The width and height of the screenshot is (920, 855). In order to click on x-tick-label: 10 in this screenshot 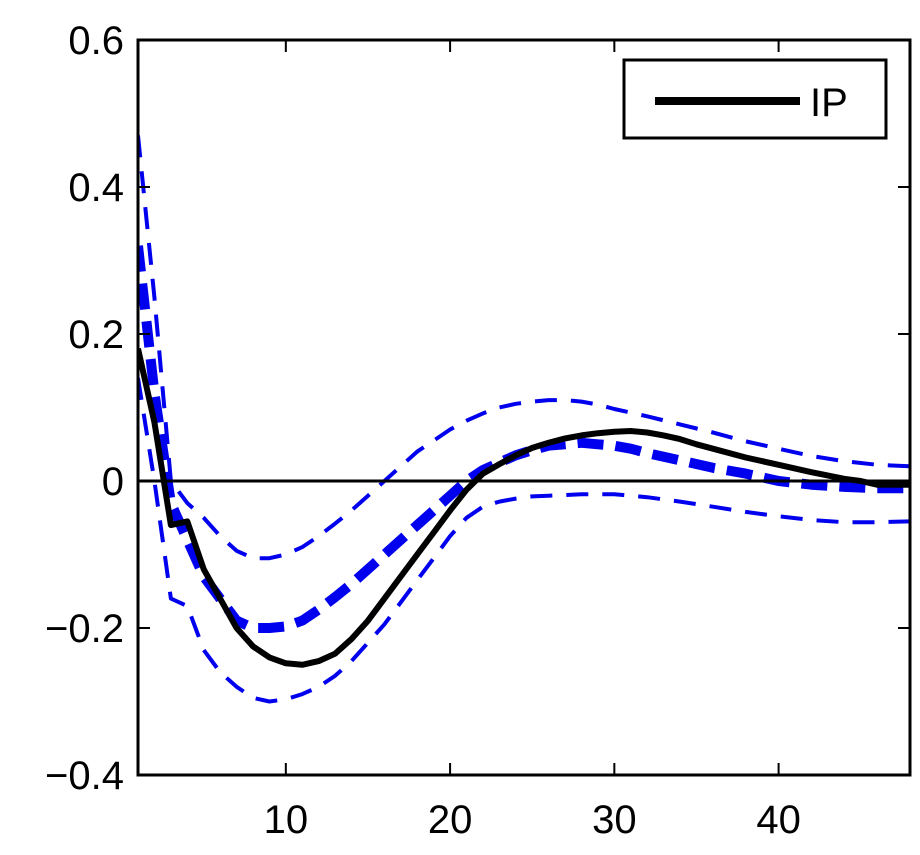, I will do `click(286, 820)`.